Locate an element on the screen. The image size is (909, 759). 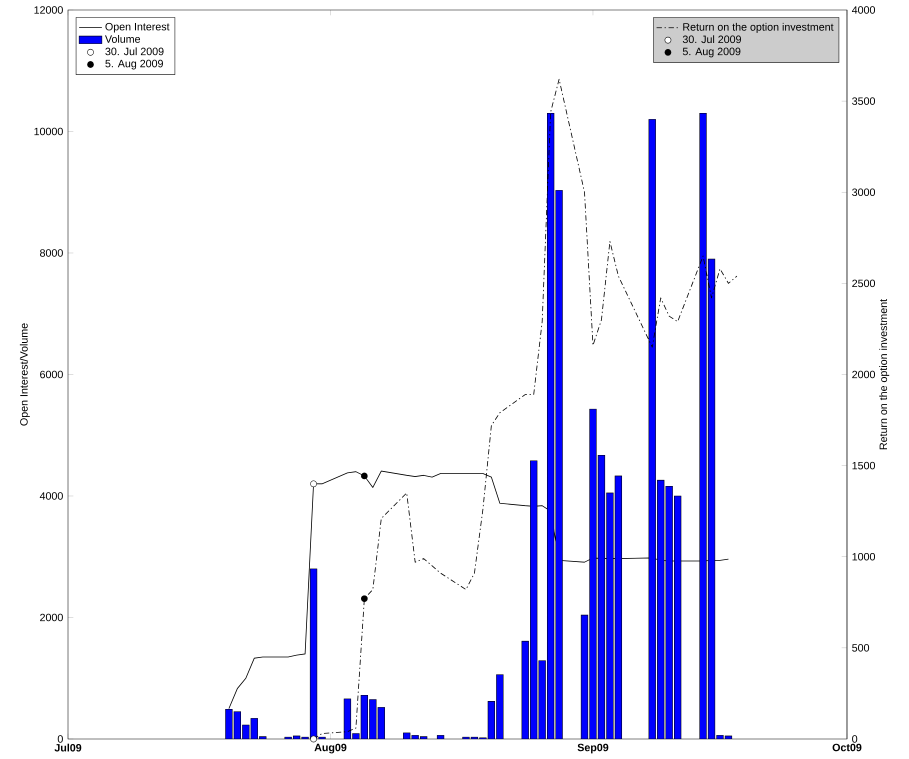
y2-tick-label: 3500 is located at coordinates (864, 101).